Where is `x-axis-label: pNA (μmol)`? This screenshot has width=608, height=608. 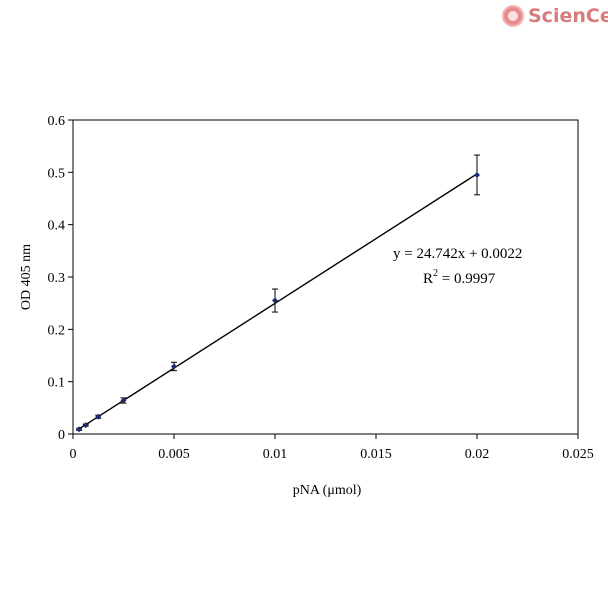 x-axis-label: pNA (μmol) is located at coordinates (327, 490).